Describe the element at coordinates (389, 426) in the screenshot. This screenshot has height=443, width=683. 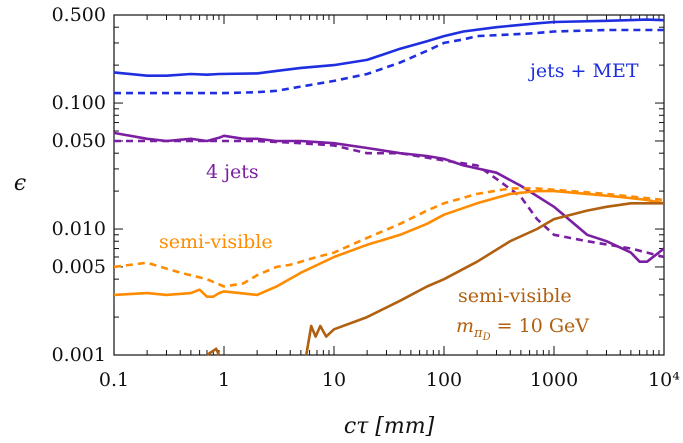
I see `x-axis-label: cτ [mm]` at that location.